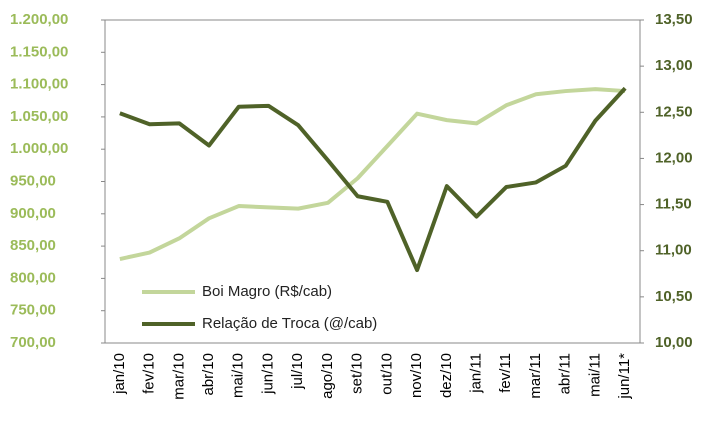  I want to click on x-tick-label: nov/10, so click(416, 375).